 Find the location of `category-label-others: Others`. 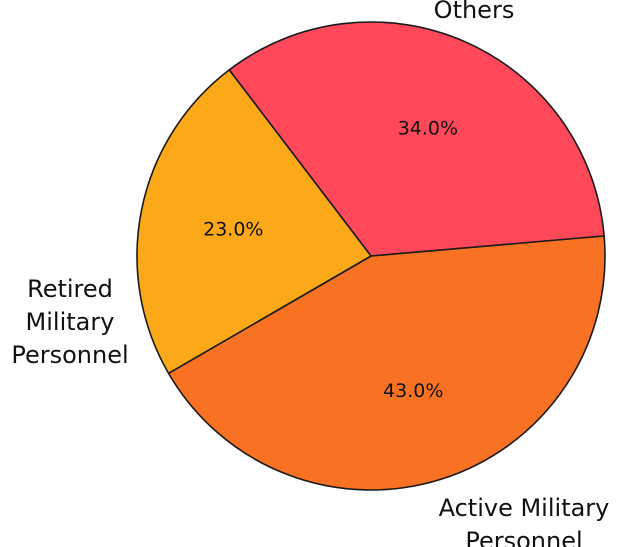

category-label-others: Others is located at coordinates (474, 12).